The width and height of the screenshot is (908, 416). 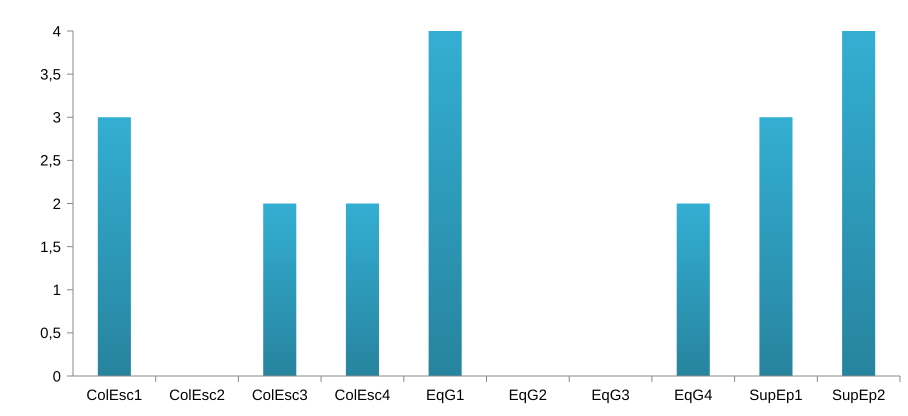 I want to click on x-tick-label: SupEp2, so click(x=859, y=395).